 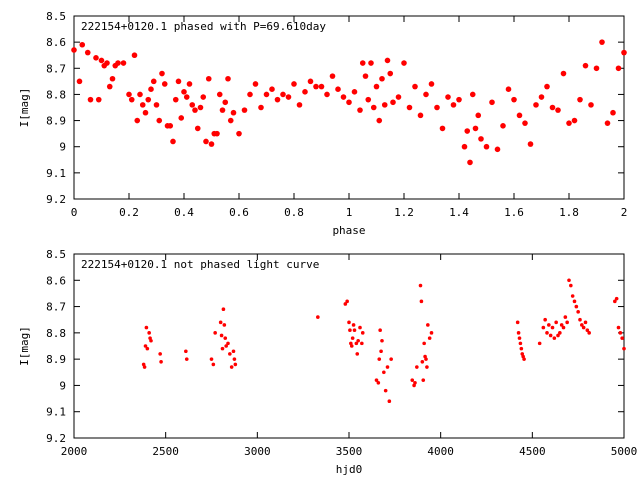 What do you see at coordinates (569, 212) in the screenshot?
I see `x-tick-label: 1.8` at bounding box center [569, 212].